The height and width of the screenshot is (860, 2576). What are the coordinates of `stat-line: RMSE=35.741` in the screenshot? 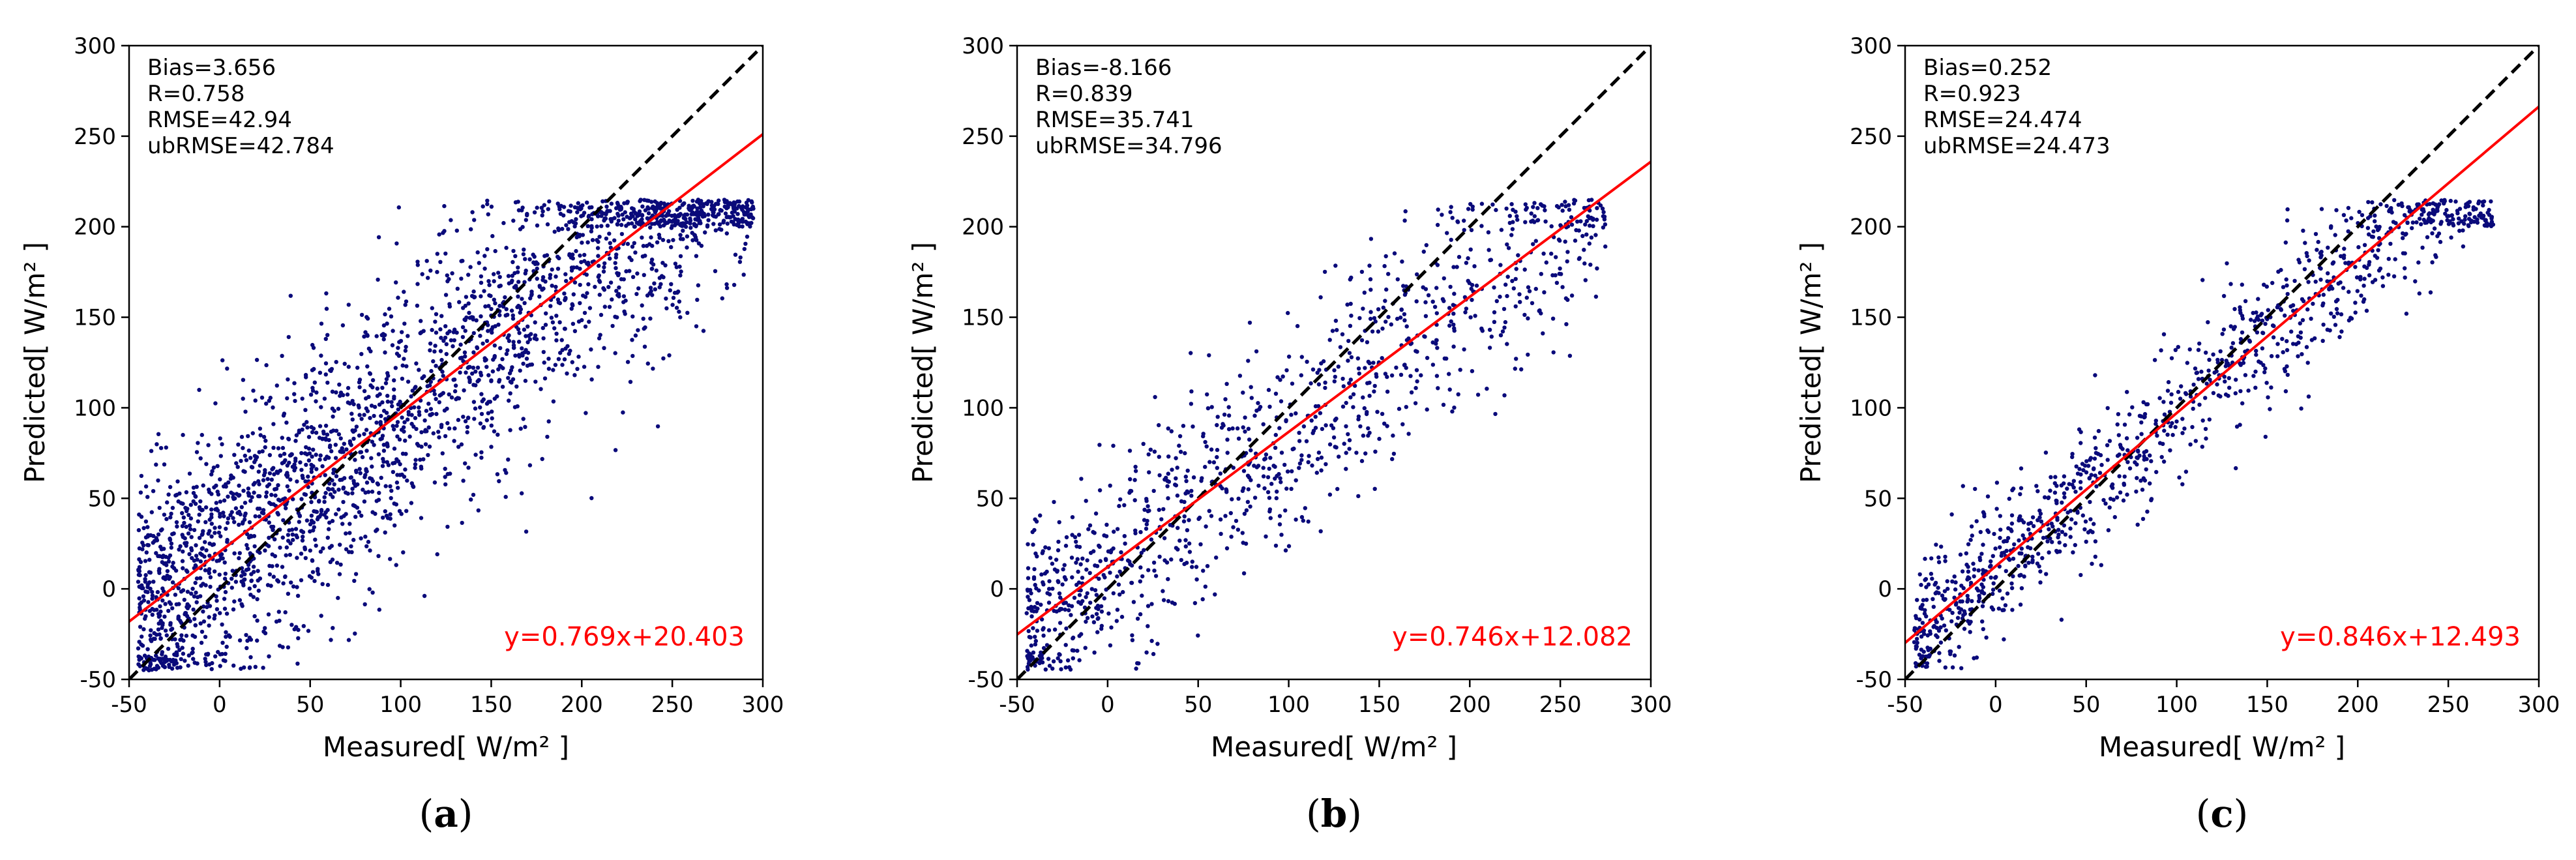 It's located at (1114, 120).